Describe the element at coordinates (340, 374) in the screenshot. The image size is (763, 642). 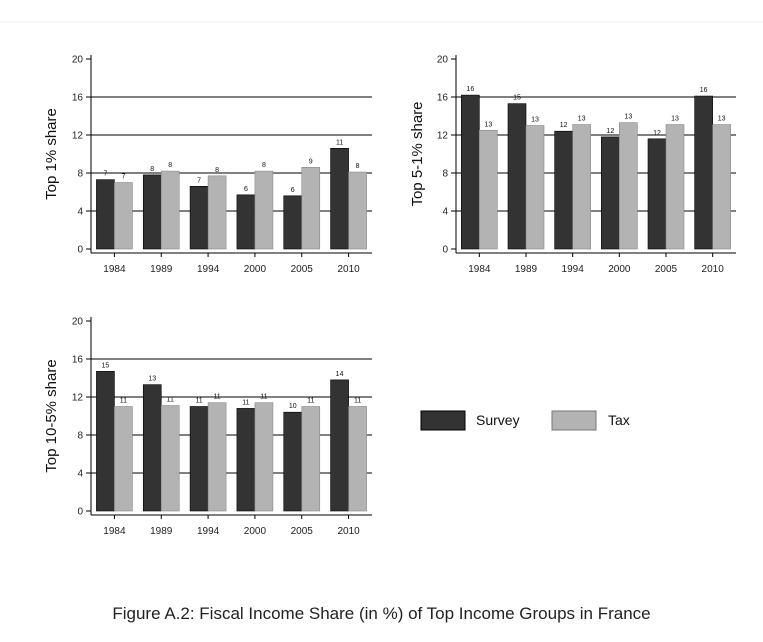
I see `data-label: 14` at that location.